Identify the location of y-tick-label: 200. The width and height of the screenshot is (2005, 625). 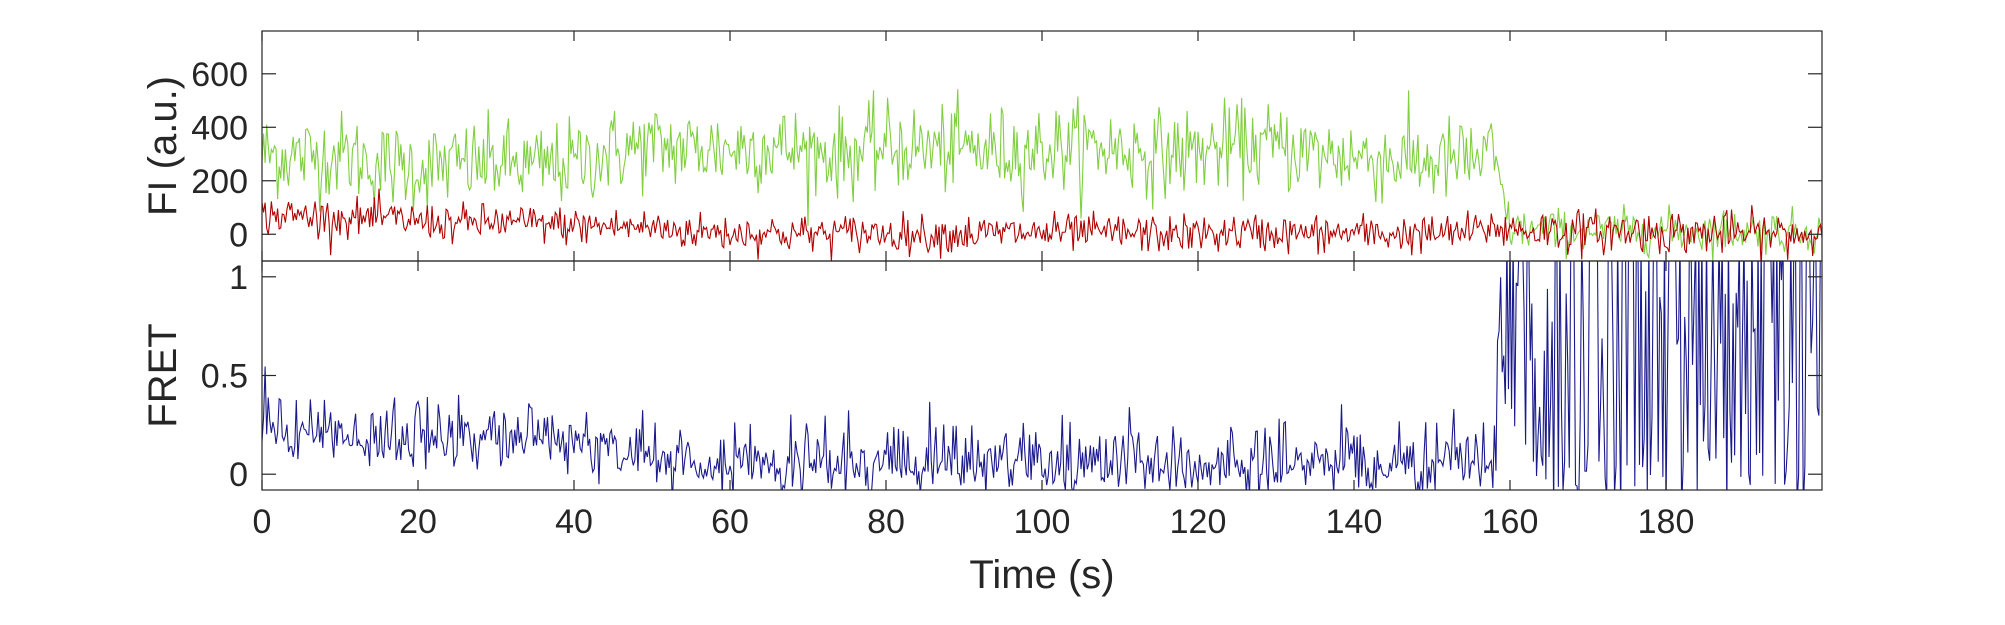
(219, 182).